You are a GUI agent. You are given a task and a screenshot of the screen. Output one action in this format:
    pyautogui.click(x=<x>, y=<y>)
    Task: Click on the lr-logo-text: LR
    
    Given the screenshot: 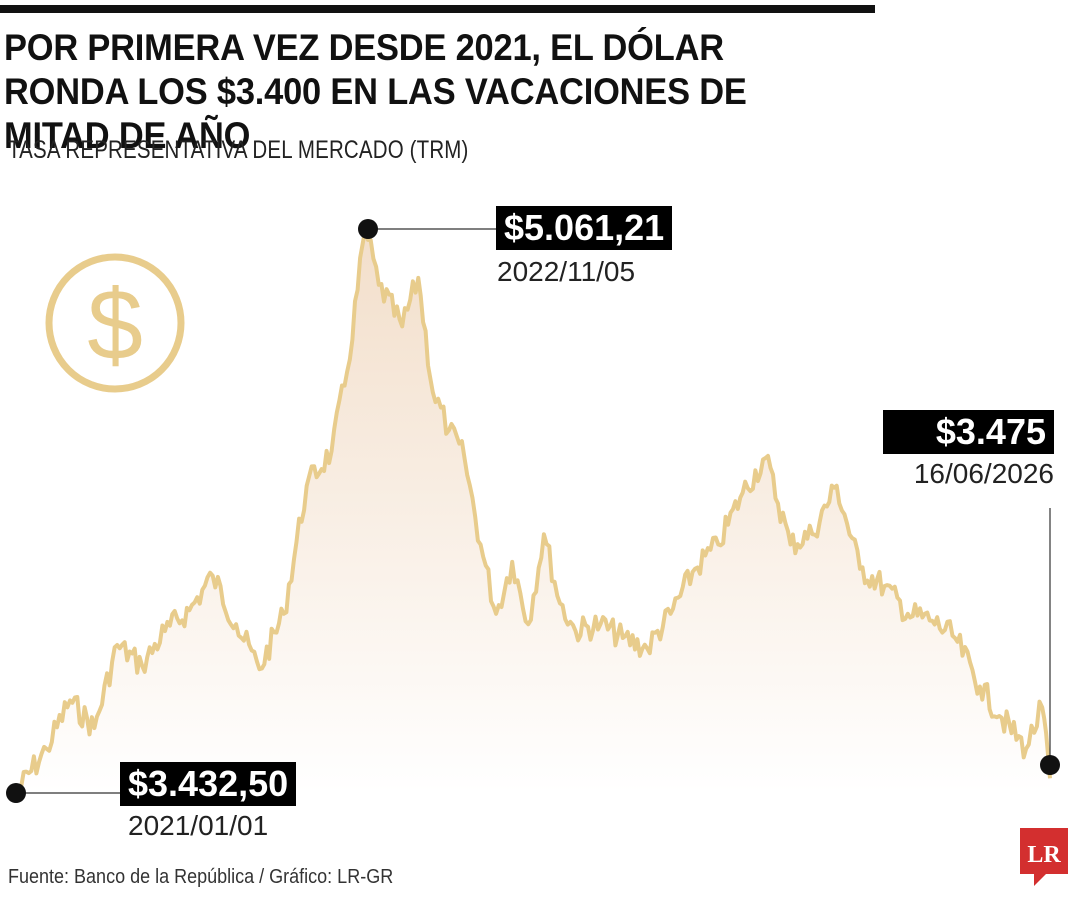 What is the action you would take?
    pyautogui.click(x=1044, y=855)
    